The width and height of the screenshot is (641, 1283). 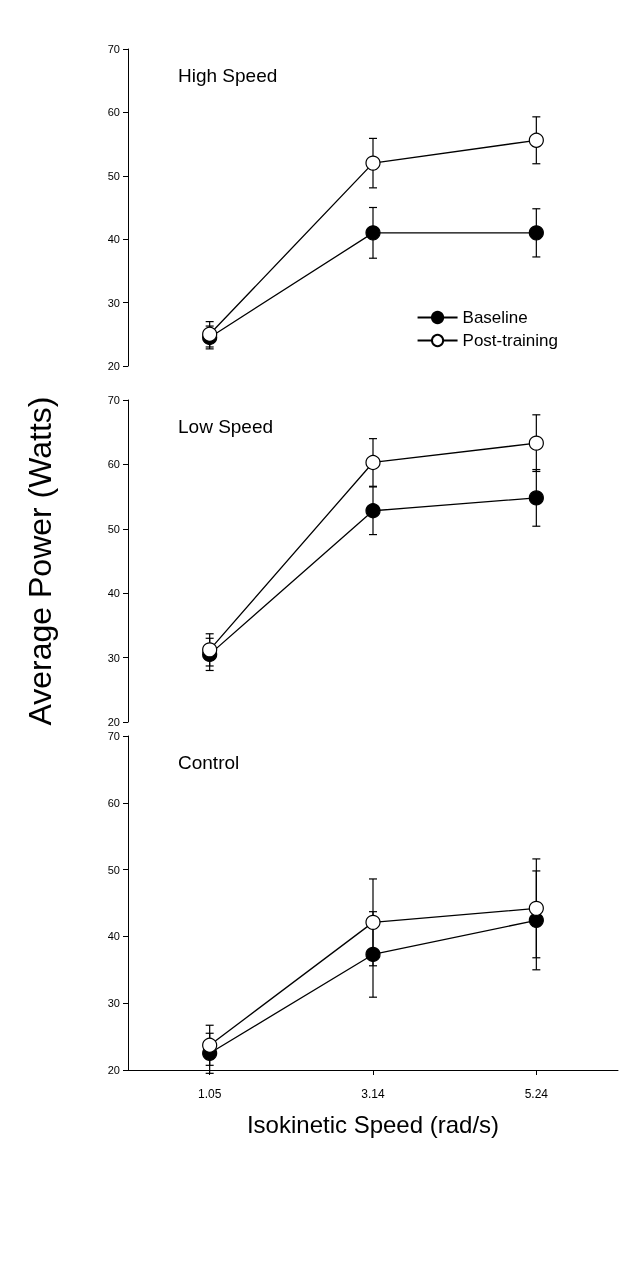 What do you see at coordinates (536, 1094) in the screenshot?
I see `x-tick-label: 5.24` at bounding box center [536, 1094].